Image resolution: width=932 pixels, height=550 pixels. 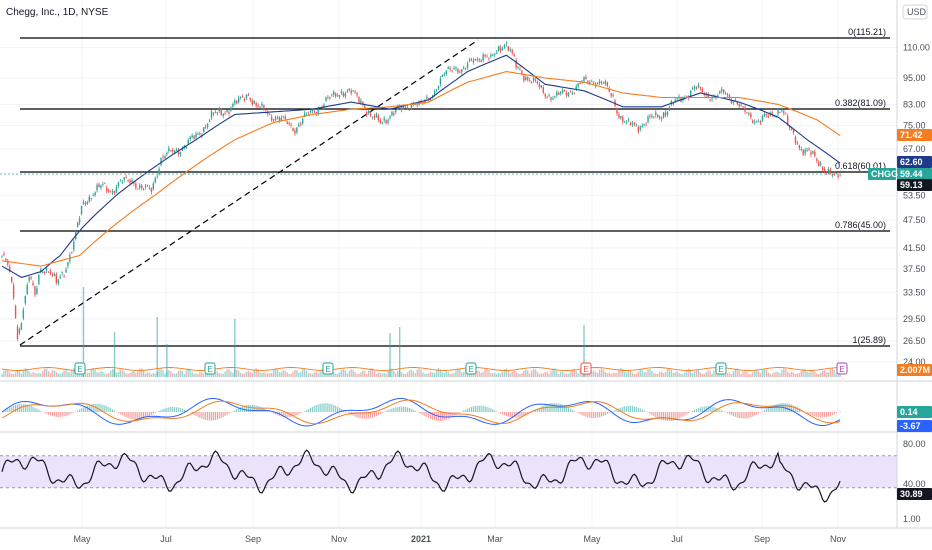 What do you see at coordinates (914, 174) in the screenshot?
I see `symbol-price-badge-bg` at bounding box center [914, 174].